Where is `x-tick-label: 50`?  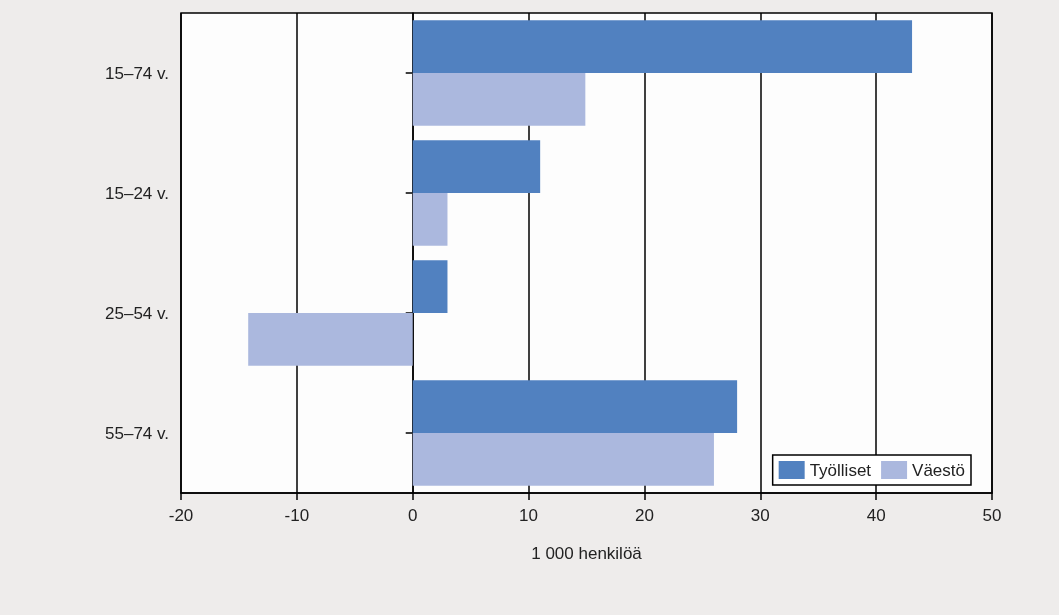 x-tick-label: 50 is located at coordinates (992, 515).